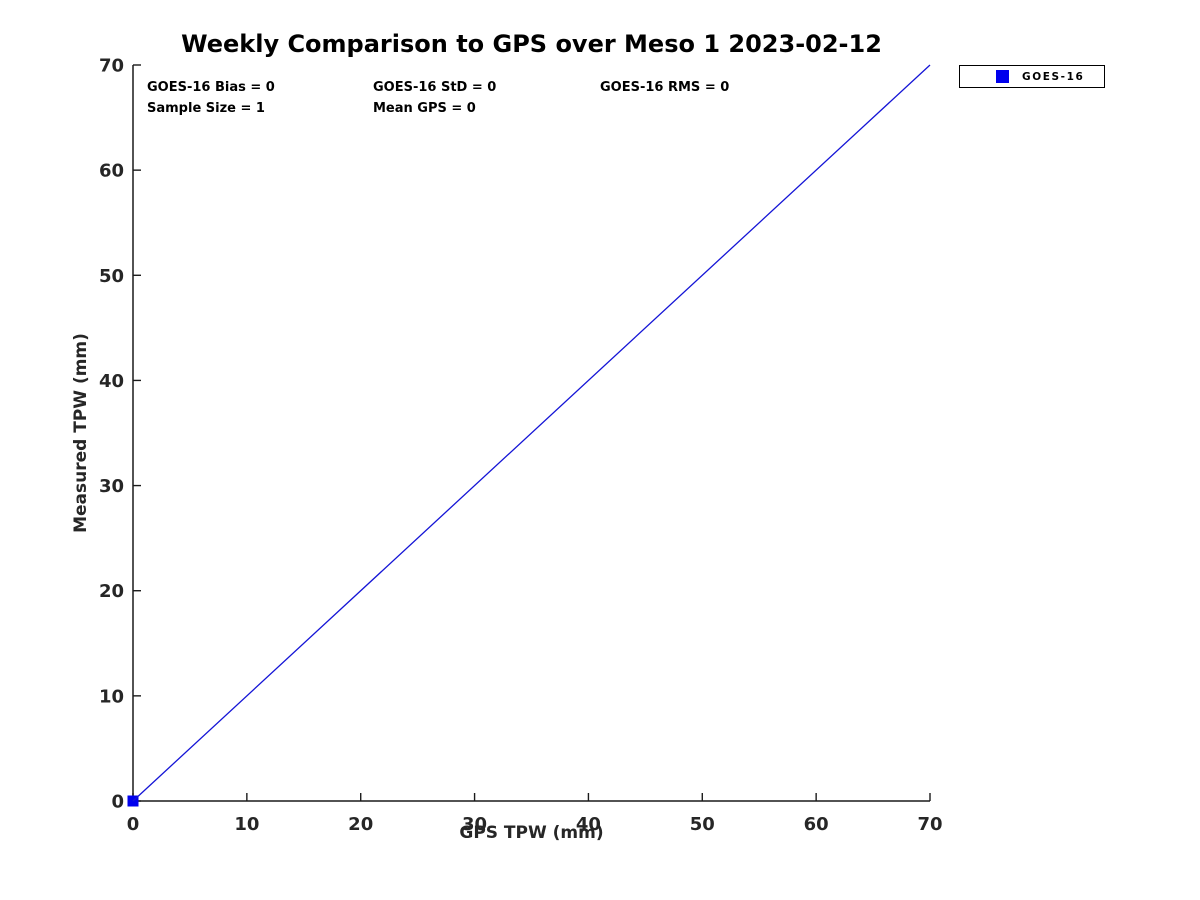 This screenshot has width=1200, height=900. What do you see at coordinates (531, 833) in the screenshot?
I see `x-axis-label: GPS TPW (mm)` at bounding box center [531, 833].